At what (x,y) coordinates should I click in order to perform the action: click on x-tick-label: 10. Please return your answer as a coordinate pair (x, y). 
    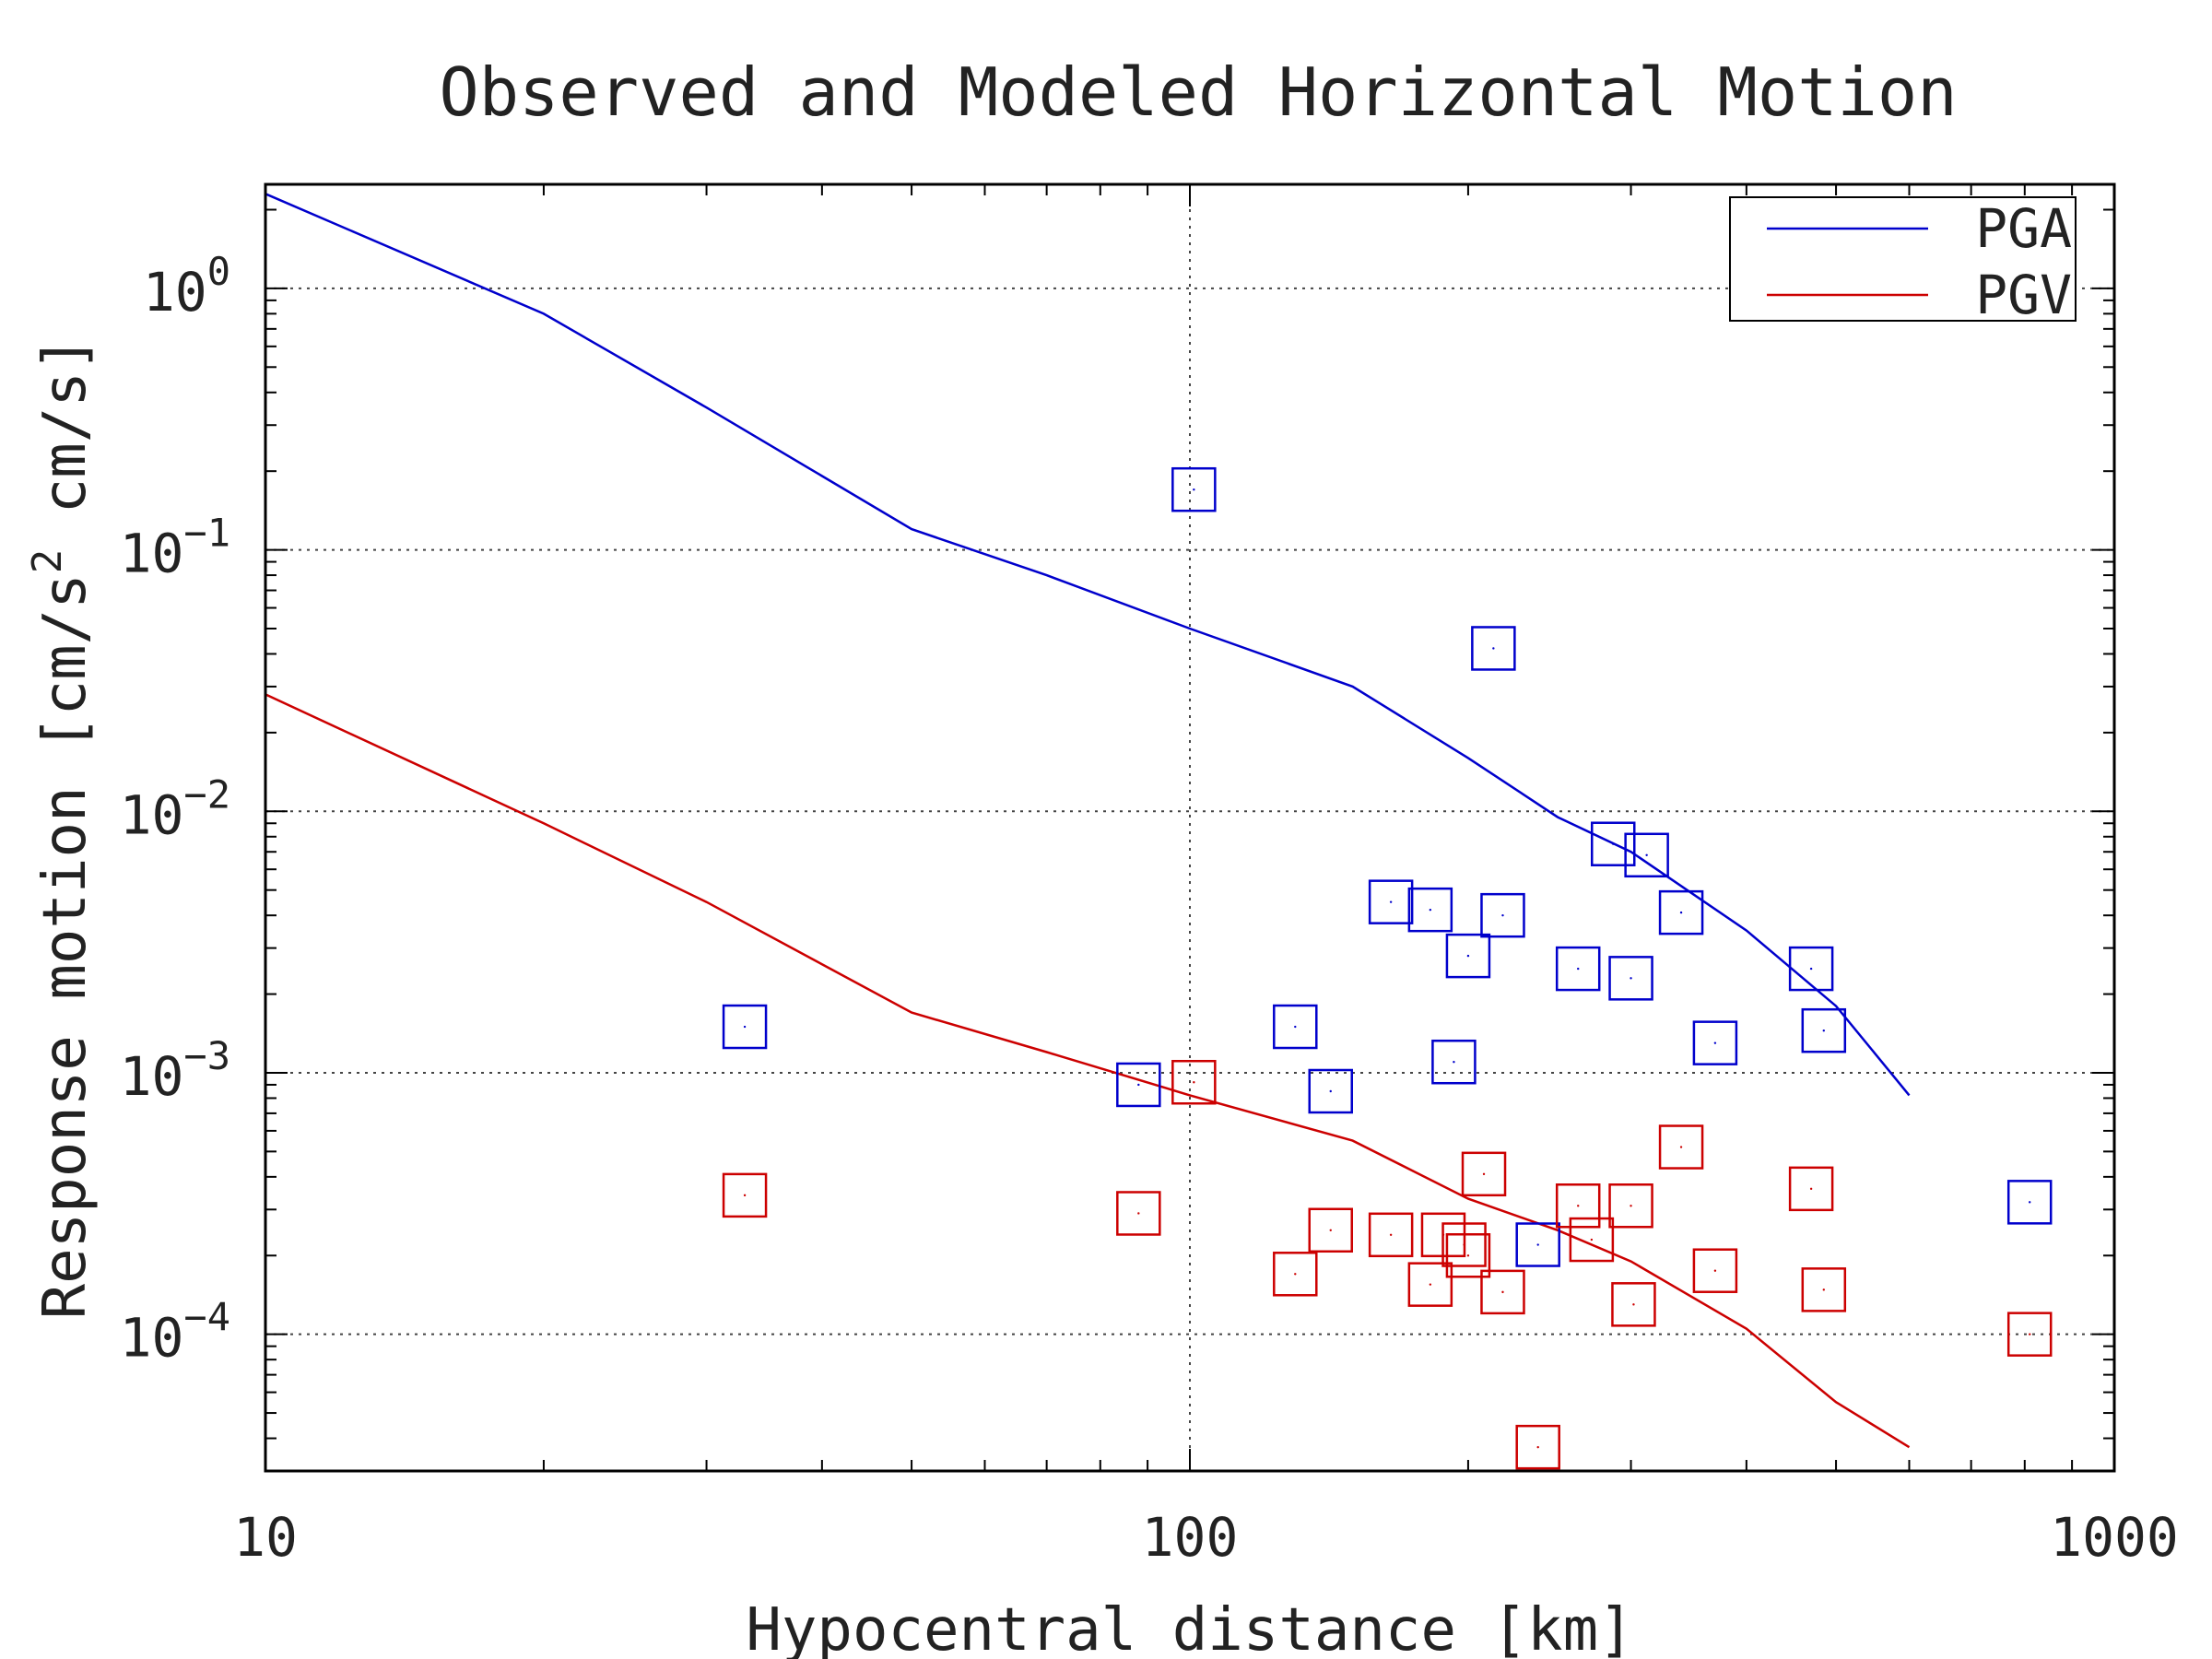
    Looking at the image, I should click on (265, 1537).